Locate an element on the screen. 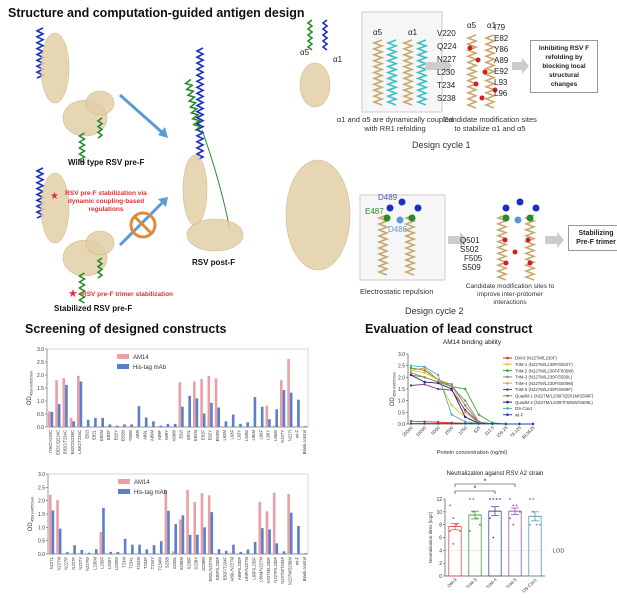  x-tick-label: wt-F is located at coordinates (297, 561).